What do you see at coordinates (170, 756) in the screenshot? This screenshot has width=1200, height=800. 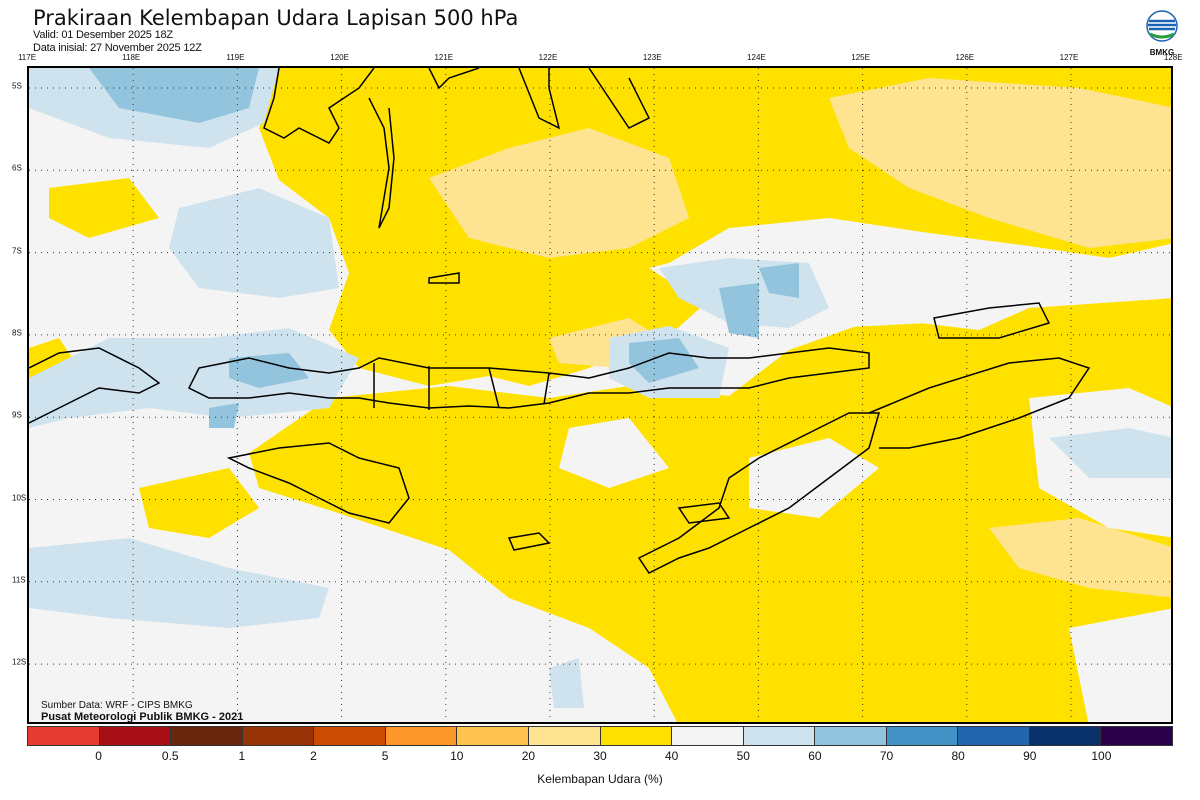 I see `colorbar-tick-label: 0.5` at bounding box center [170, 756].